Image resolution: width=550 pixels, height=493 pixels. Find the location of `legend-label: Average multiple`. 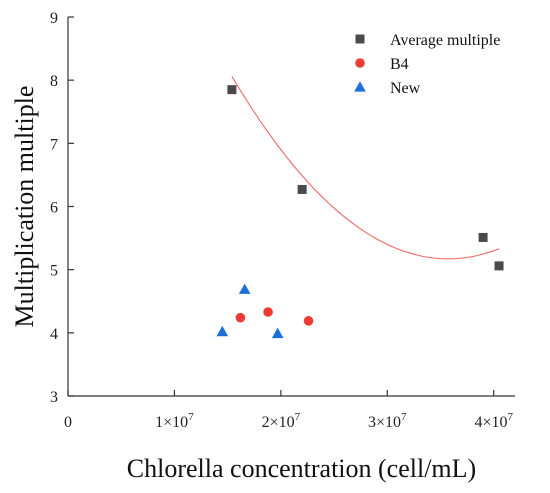

legend-label: Average multiple is located at coordinates (445, 40).